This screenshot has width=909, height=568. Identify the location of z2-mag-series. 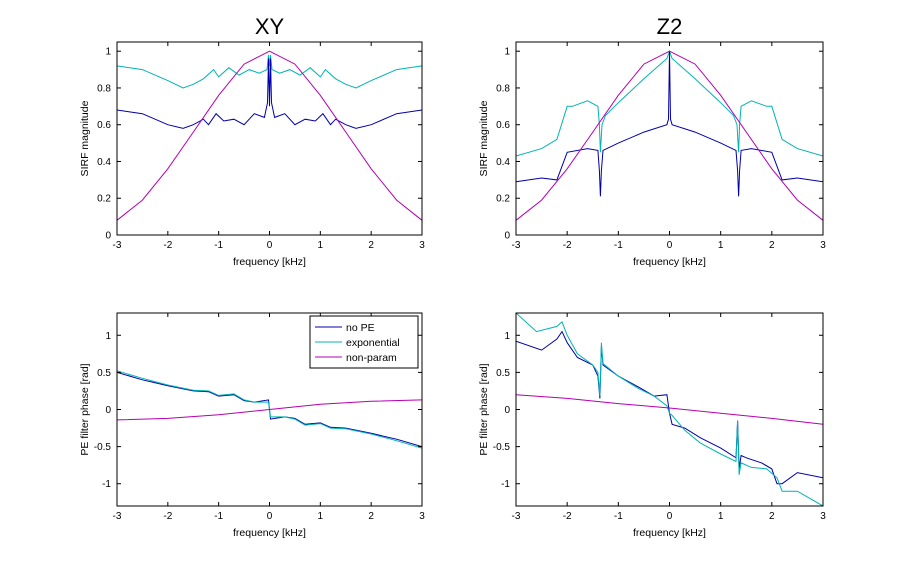
(669, 135).